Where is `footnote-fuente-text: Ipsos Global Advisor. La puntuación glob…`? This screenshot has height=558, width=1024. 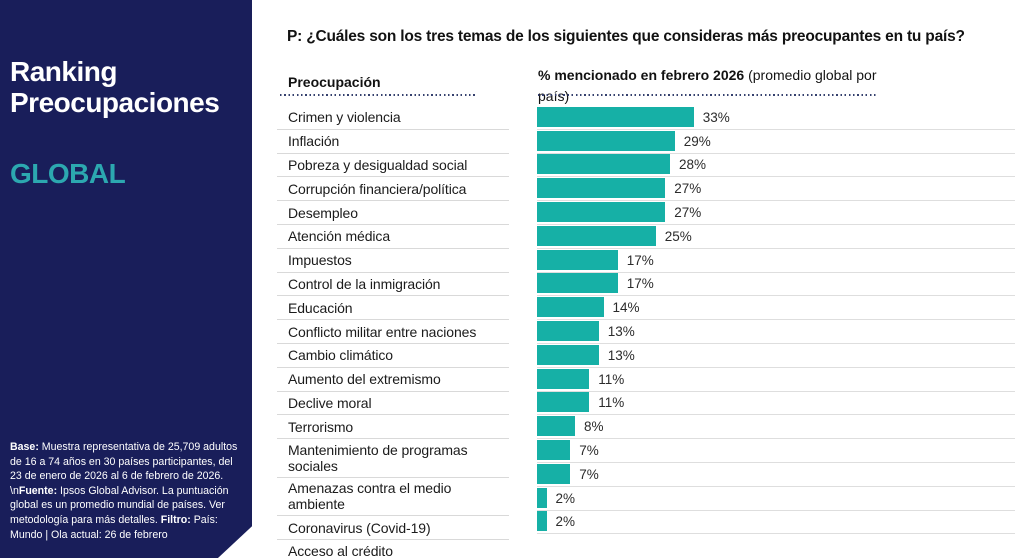 footnote-fuente-text: Ipsos Global Advisor. La puntuación glob… is located at coordinates (119, 505).